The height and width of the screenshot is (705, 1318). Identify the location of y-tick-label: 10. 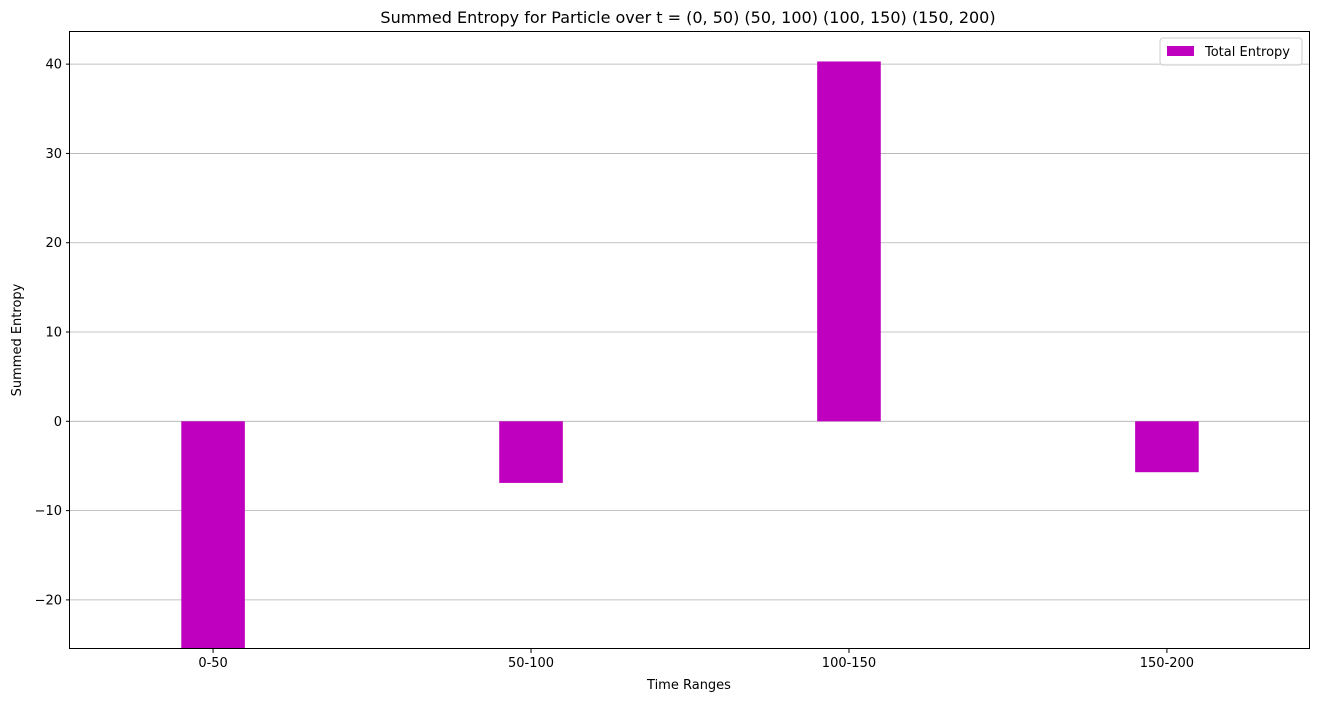
(53, 333).